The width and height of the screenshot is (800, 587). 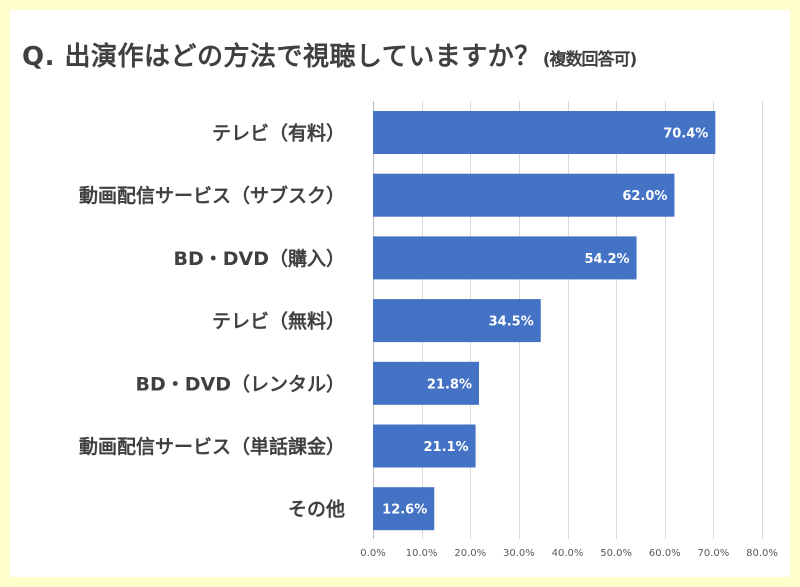 I want to click on chart-title: Q. 出演作はどの方法で視聴していますか？ (複数回答可), so click(x=330, y=54).